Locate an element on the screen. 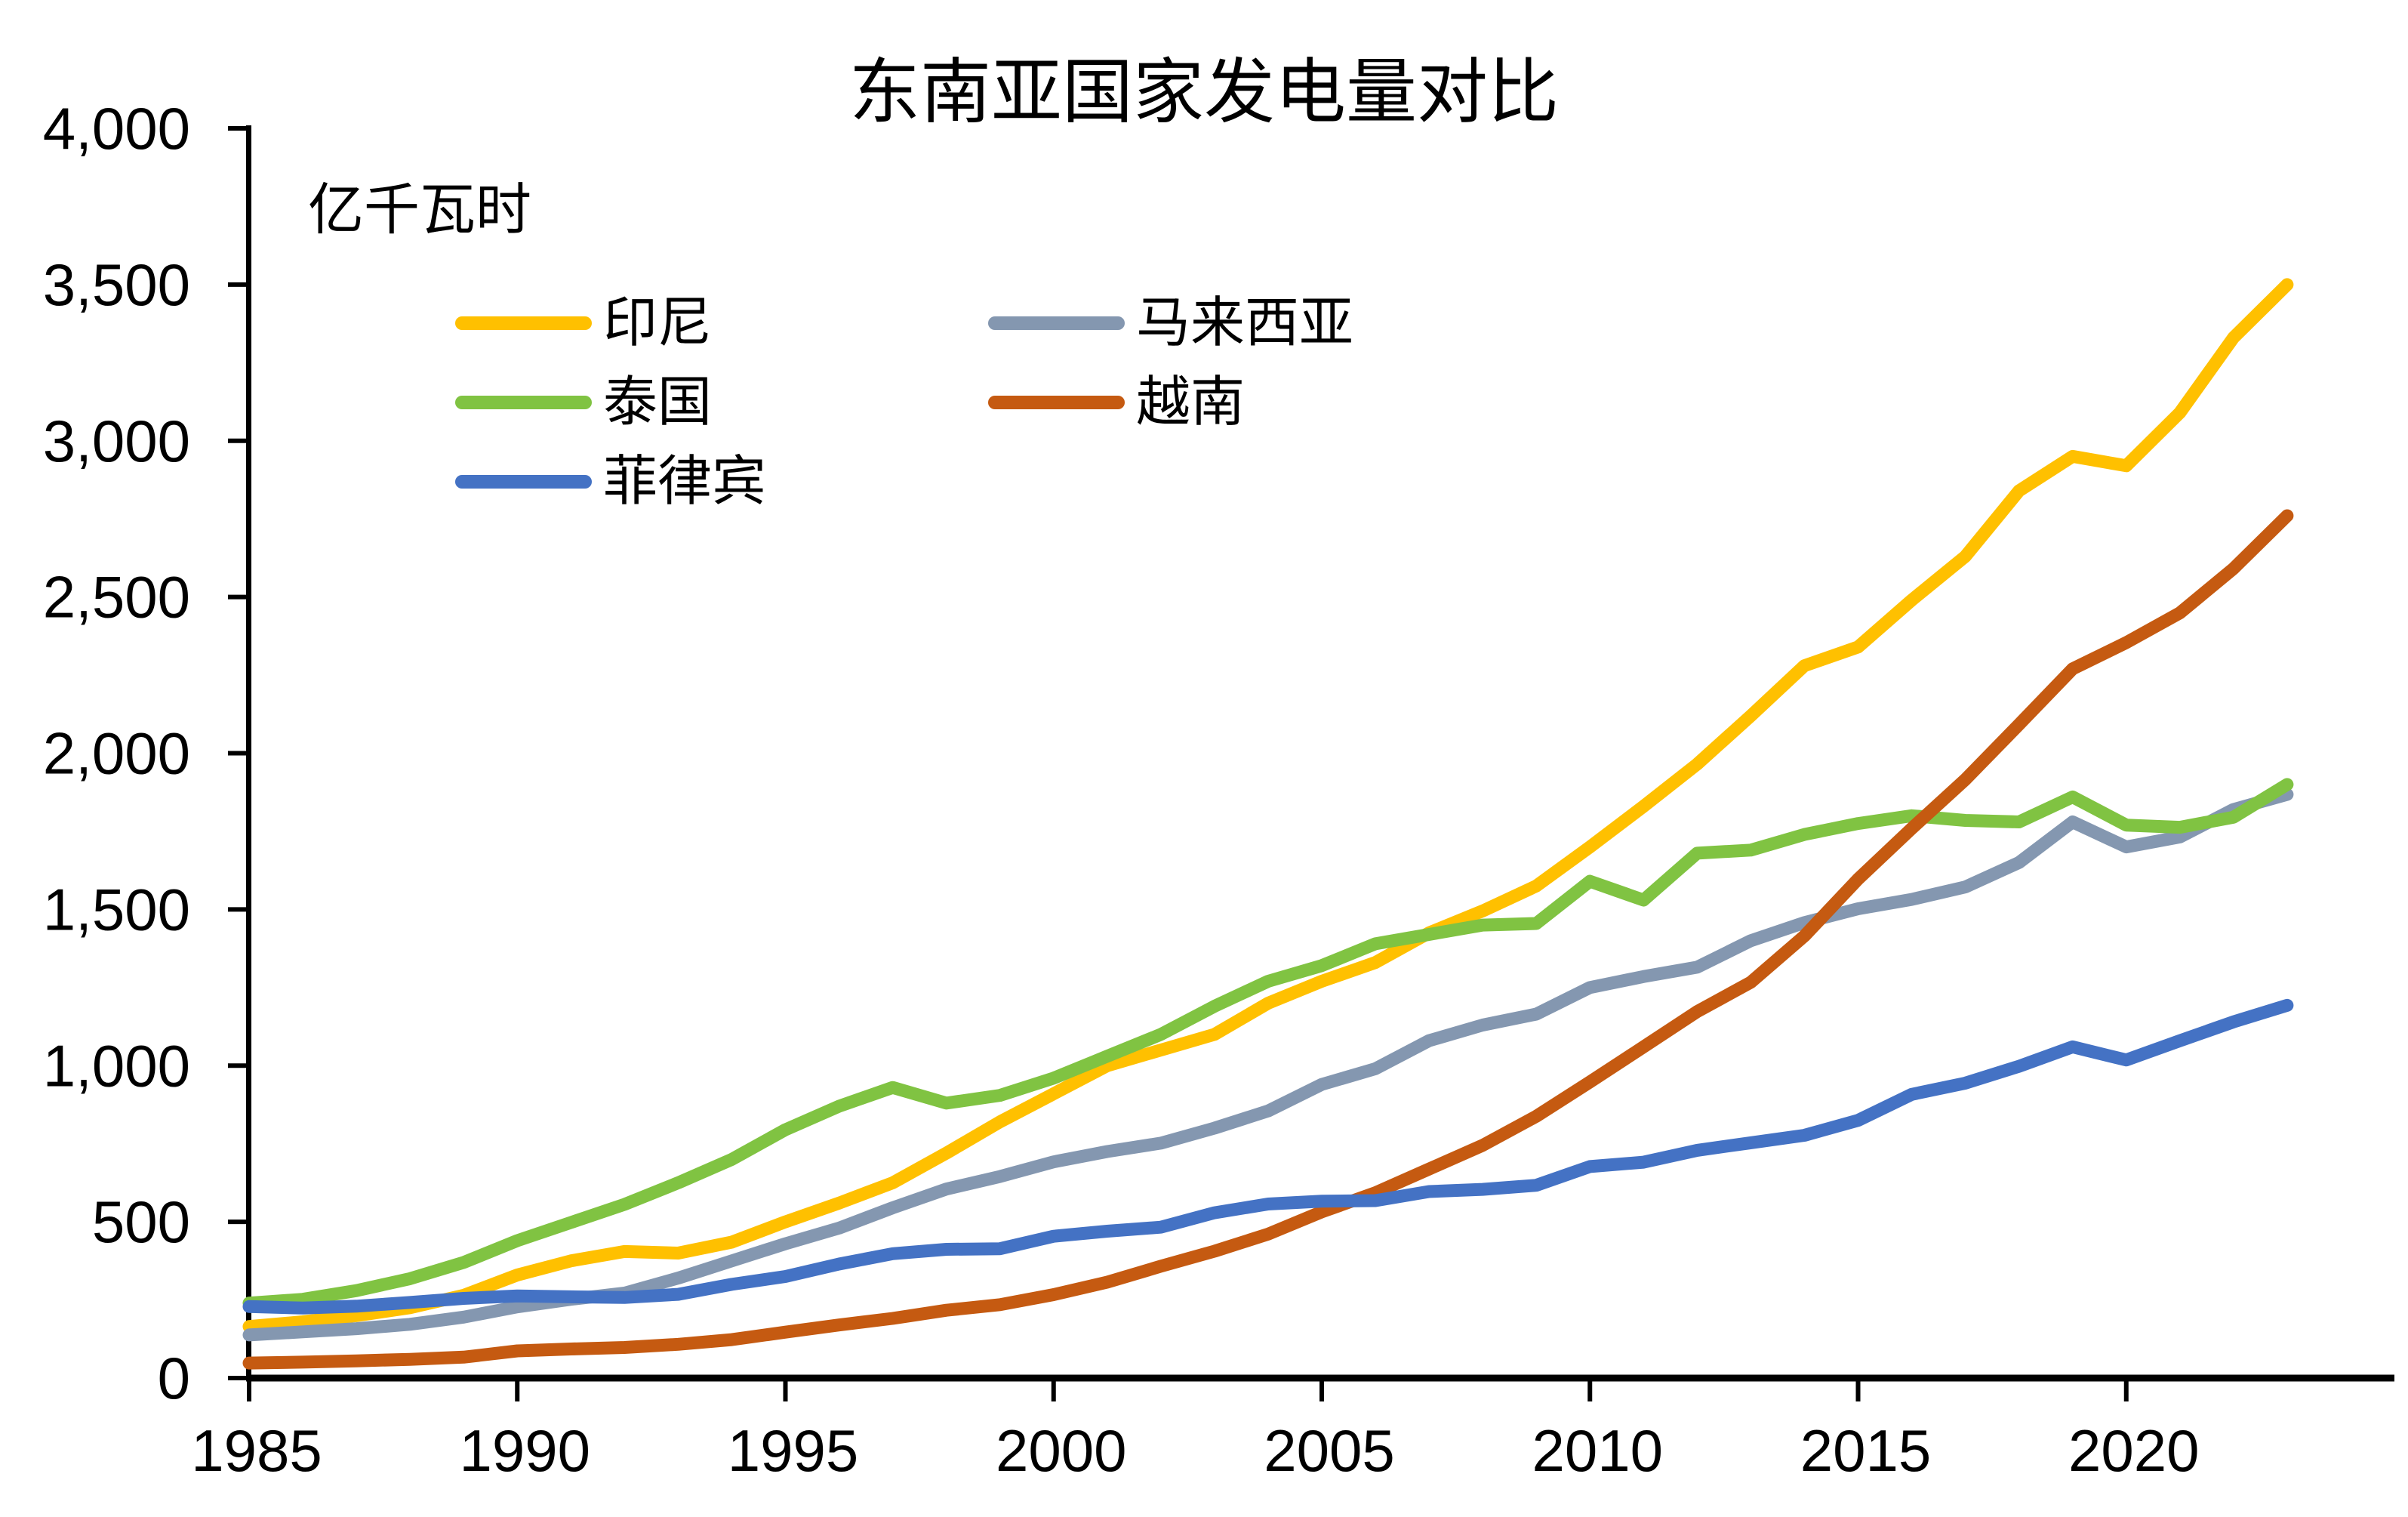 Image resolution: width=2408 pixels, height=1517 pixels. y-tick-label: 2,000 is located at coordinates (116, 753).